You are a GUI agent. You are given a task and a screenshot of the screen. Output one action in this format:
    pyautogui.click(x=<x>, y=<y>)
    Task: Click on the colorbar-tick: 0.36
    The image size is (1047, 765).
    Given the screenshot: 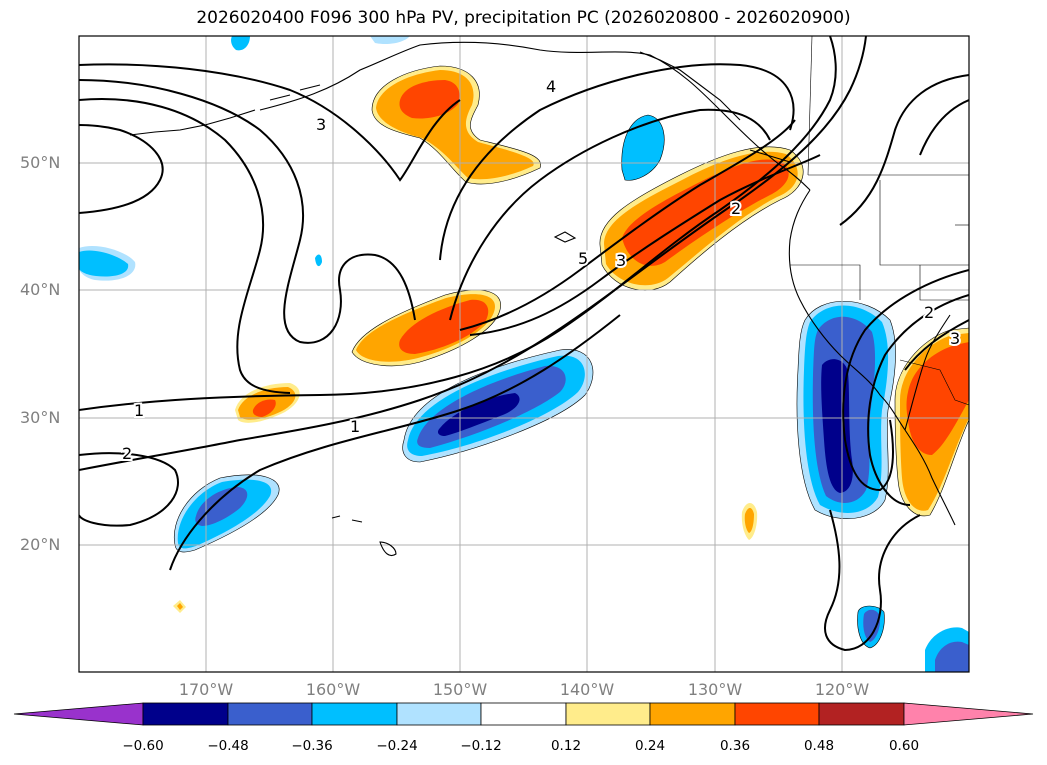 What is the action you would take?
    pyautogui.click(x=735, y=746)
    